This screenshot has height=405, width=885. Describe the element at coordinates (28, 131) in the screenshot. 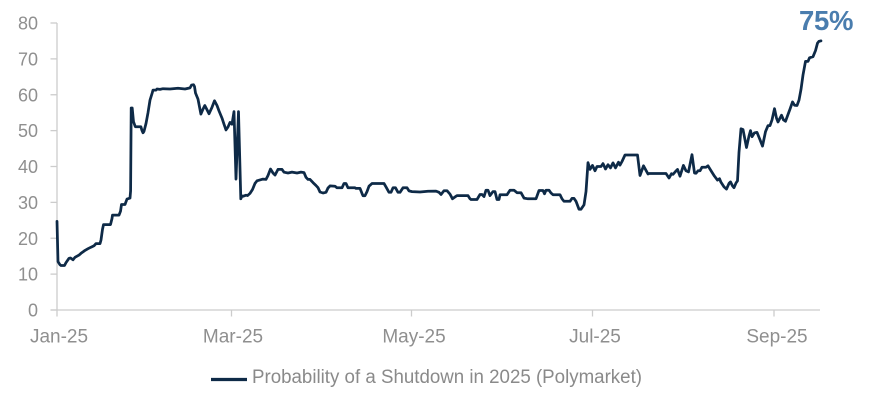

I see `svg-text: 50` at that location.